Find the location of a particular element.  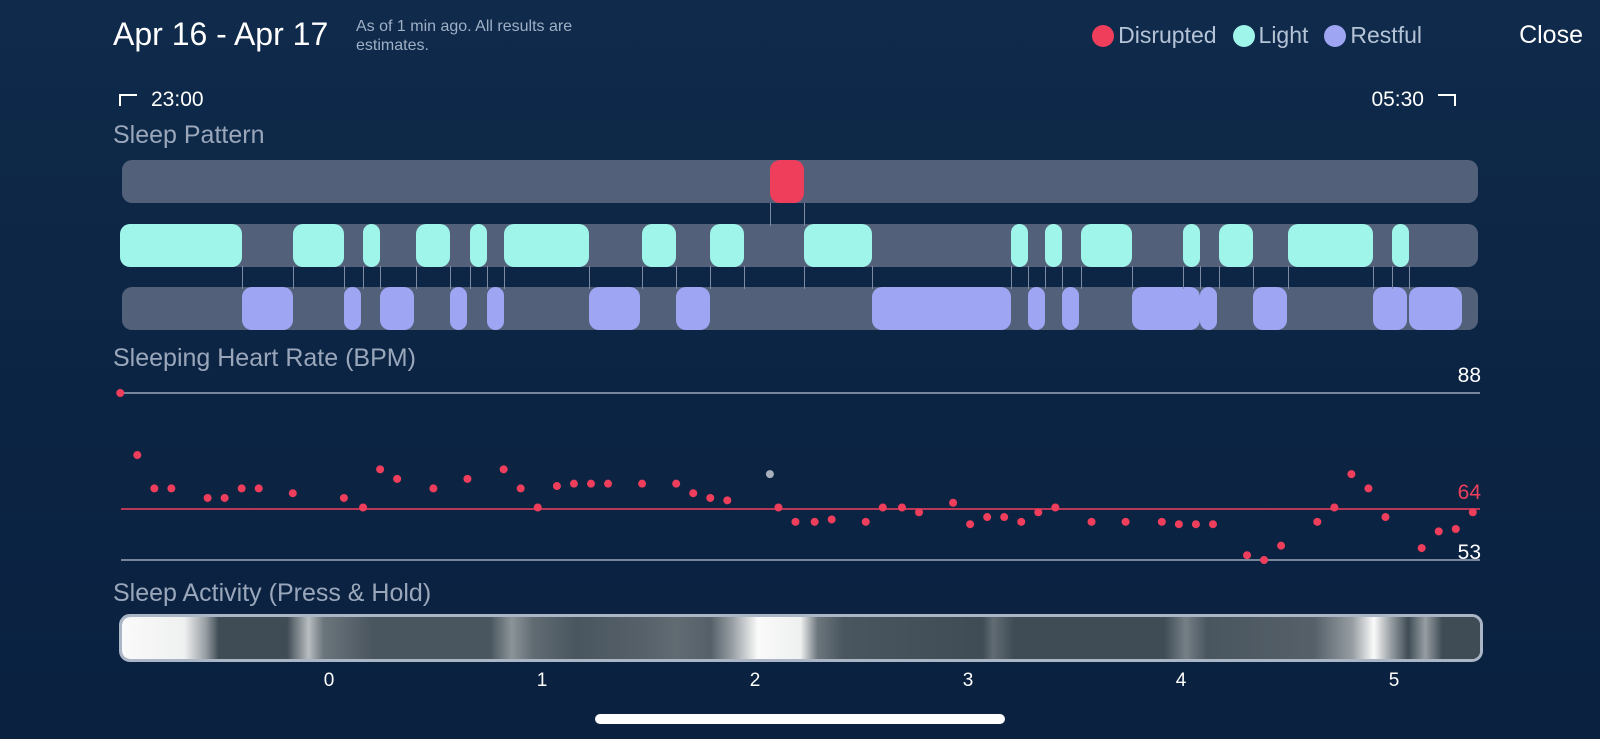

start-bracket-icon is located at coordinates (128, 100).